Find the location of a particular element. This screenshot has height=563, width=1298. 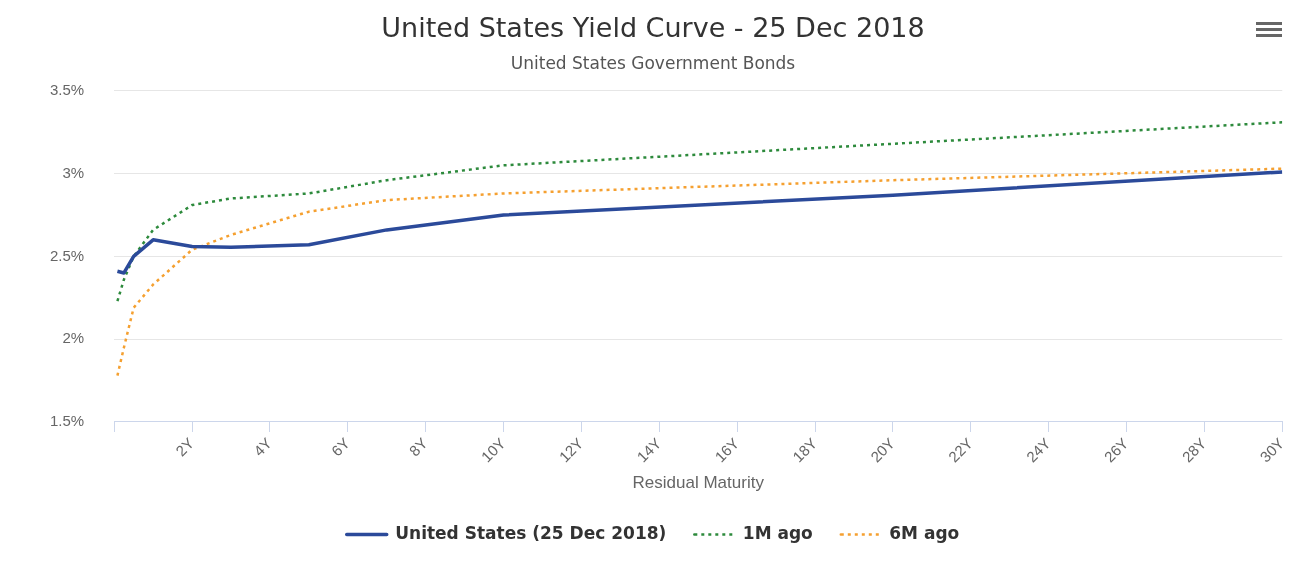

y-tick-label: 3% is located at coordinates (73, 172).